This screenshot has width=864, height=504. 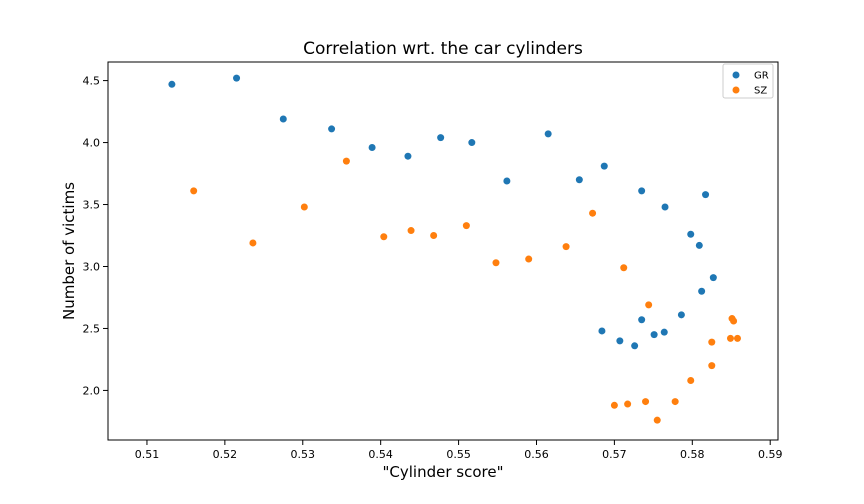 What do you see at coordinates (69, 251) in the screenshot?
I see `y-axis-label: Number of victims` at bounding box center [69, 251].